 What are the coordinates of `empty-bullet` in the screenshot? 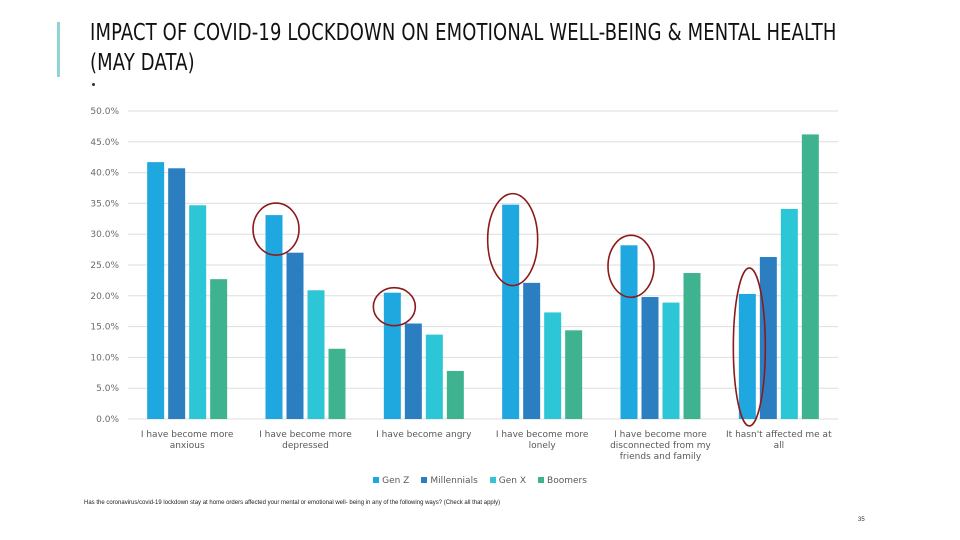 It's located at (93, 84).